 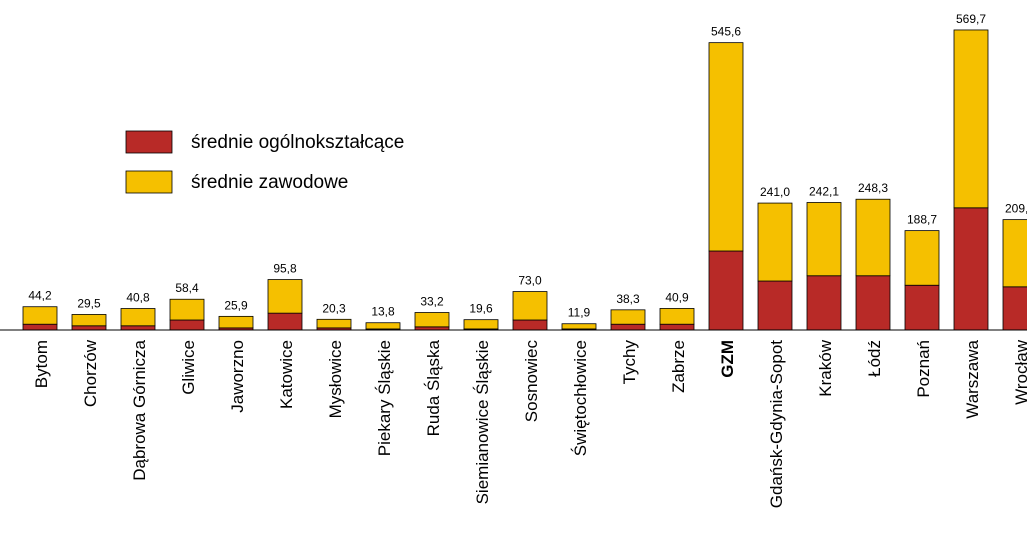 What do you see at coordinates (89, 303) in the screenshot?
I see `total-label: 29,5` at bounding box center [89, 303].